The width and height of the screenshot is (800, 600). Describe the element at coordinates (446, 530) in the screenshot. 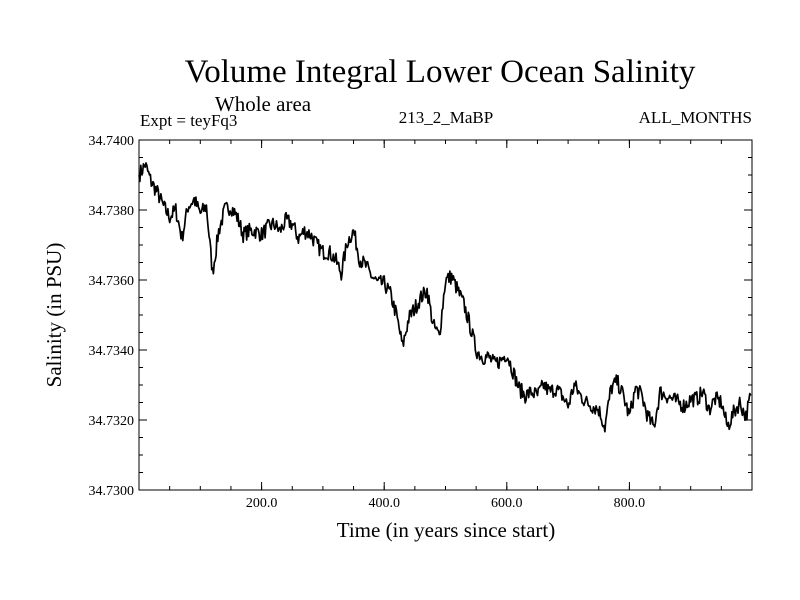

I see `x-axis-label: Time (in years since start)` at that location.